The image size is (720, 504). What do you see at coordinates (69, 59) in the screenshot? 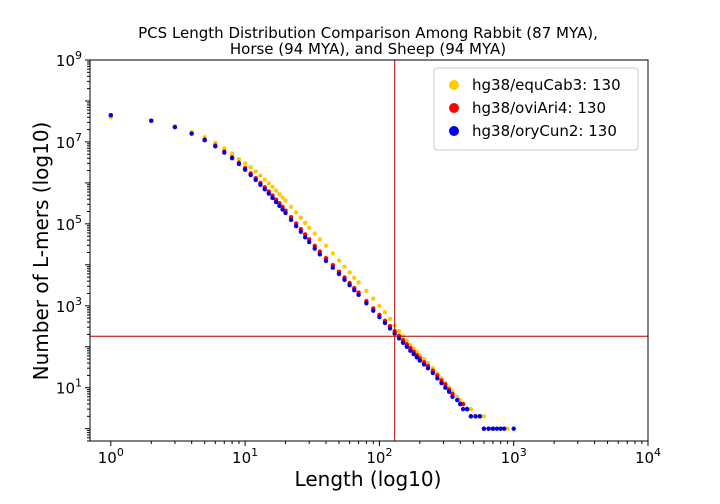
I see `y-tick-label: 10⁹` at bounding box center [69, 59].